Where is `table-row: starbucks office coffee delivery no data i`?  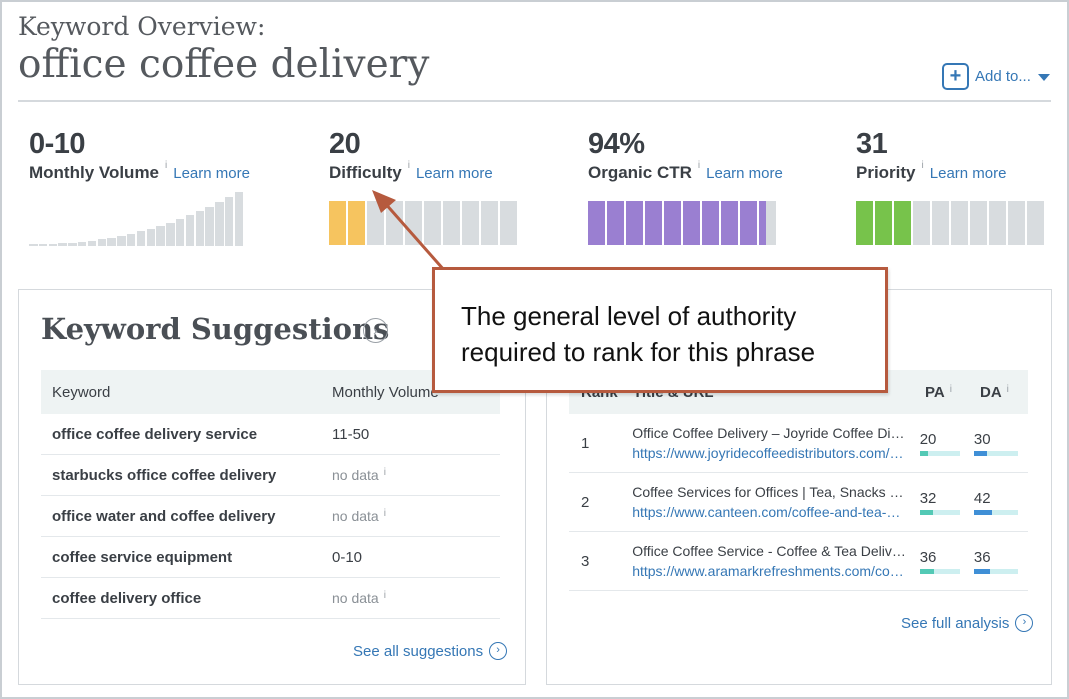 table-row: starbucks office coffee delivery no data i is located at coordinates (270, 475).